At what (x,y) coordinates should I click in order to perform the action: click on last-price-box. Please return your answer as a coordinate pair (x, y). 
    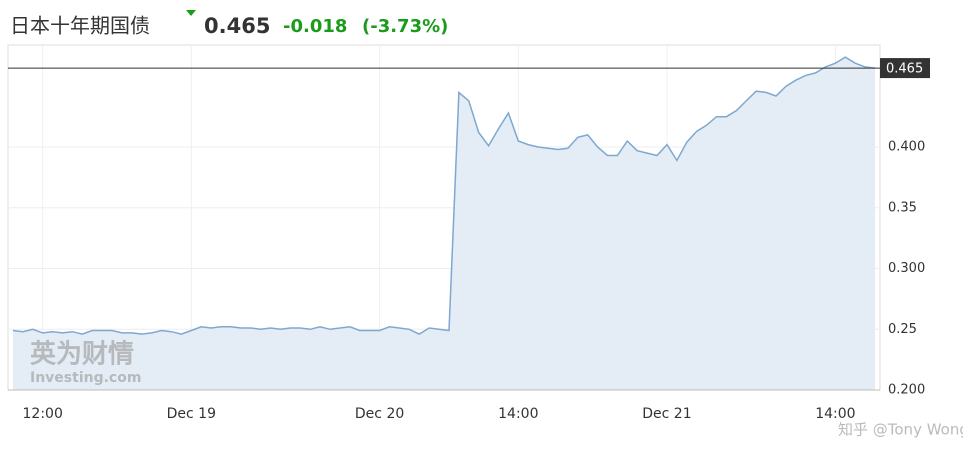
    Looking at the image, I should click on (905, 68).